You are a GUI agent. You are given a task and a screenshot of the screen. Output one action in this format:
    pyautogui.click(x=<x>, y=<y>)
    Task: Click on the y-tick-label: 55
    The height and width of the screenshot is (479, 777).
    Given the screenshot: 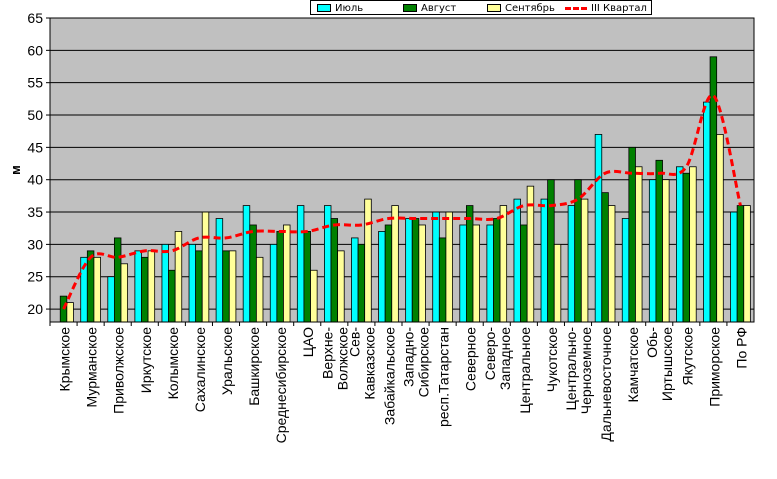 What is the action you would take?
    pyautogui.click(x=35, y=83)
    